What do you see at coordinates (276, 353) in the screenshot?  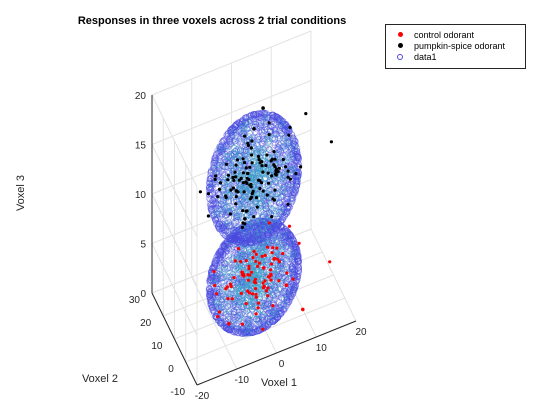 I see `x-axis-line` at bounding box center [276, 353].